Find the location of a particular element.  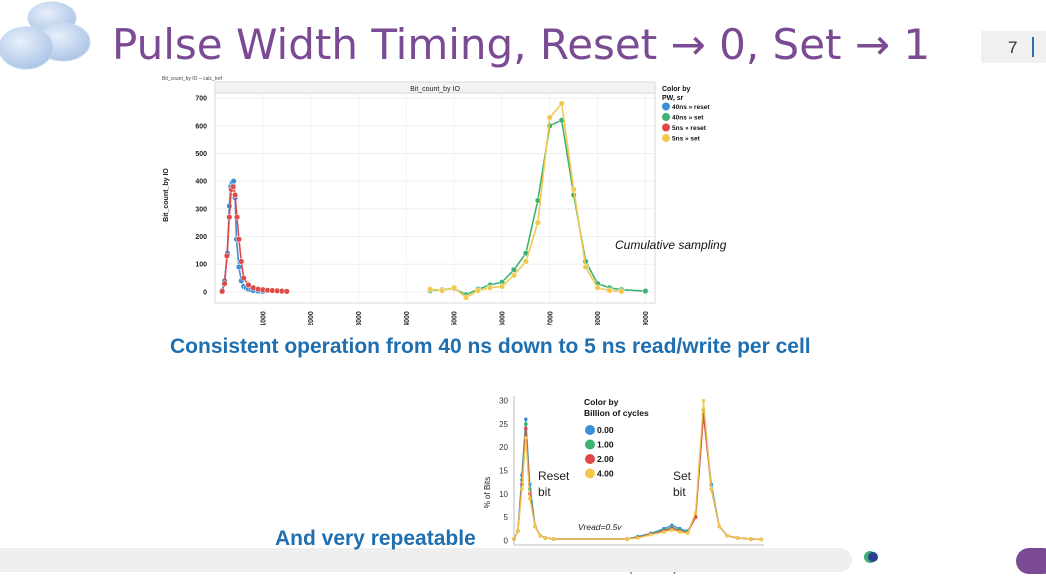

y-tick-label: 100 is located at coordinates (201, 265).